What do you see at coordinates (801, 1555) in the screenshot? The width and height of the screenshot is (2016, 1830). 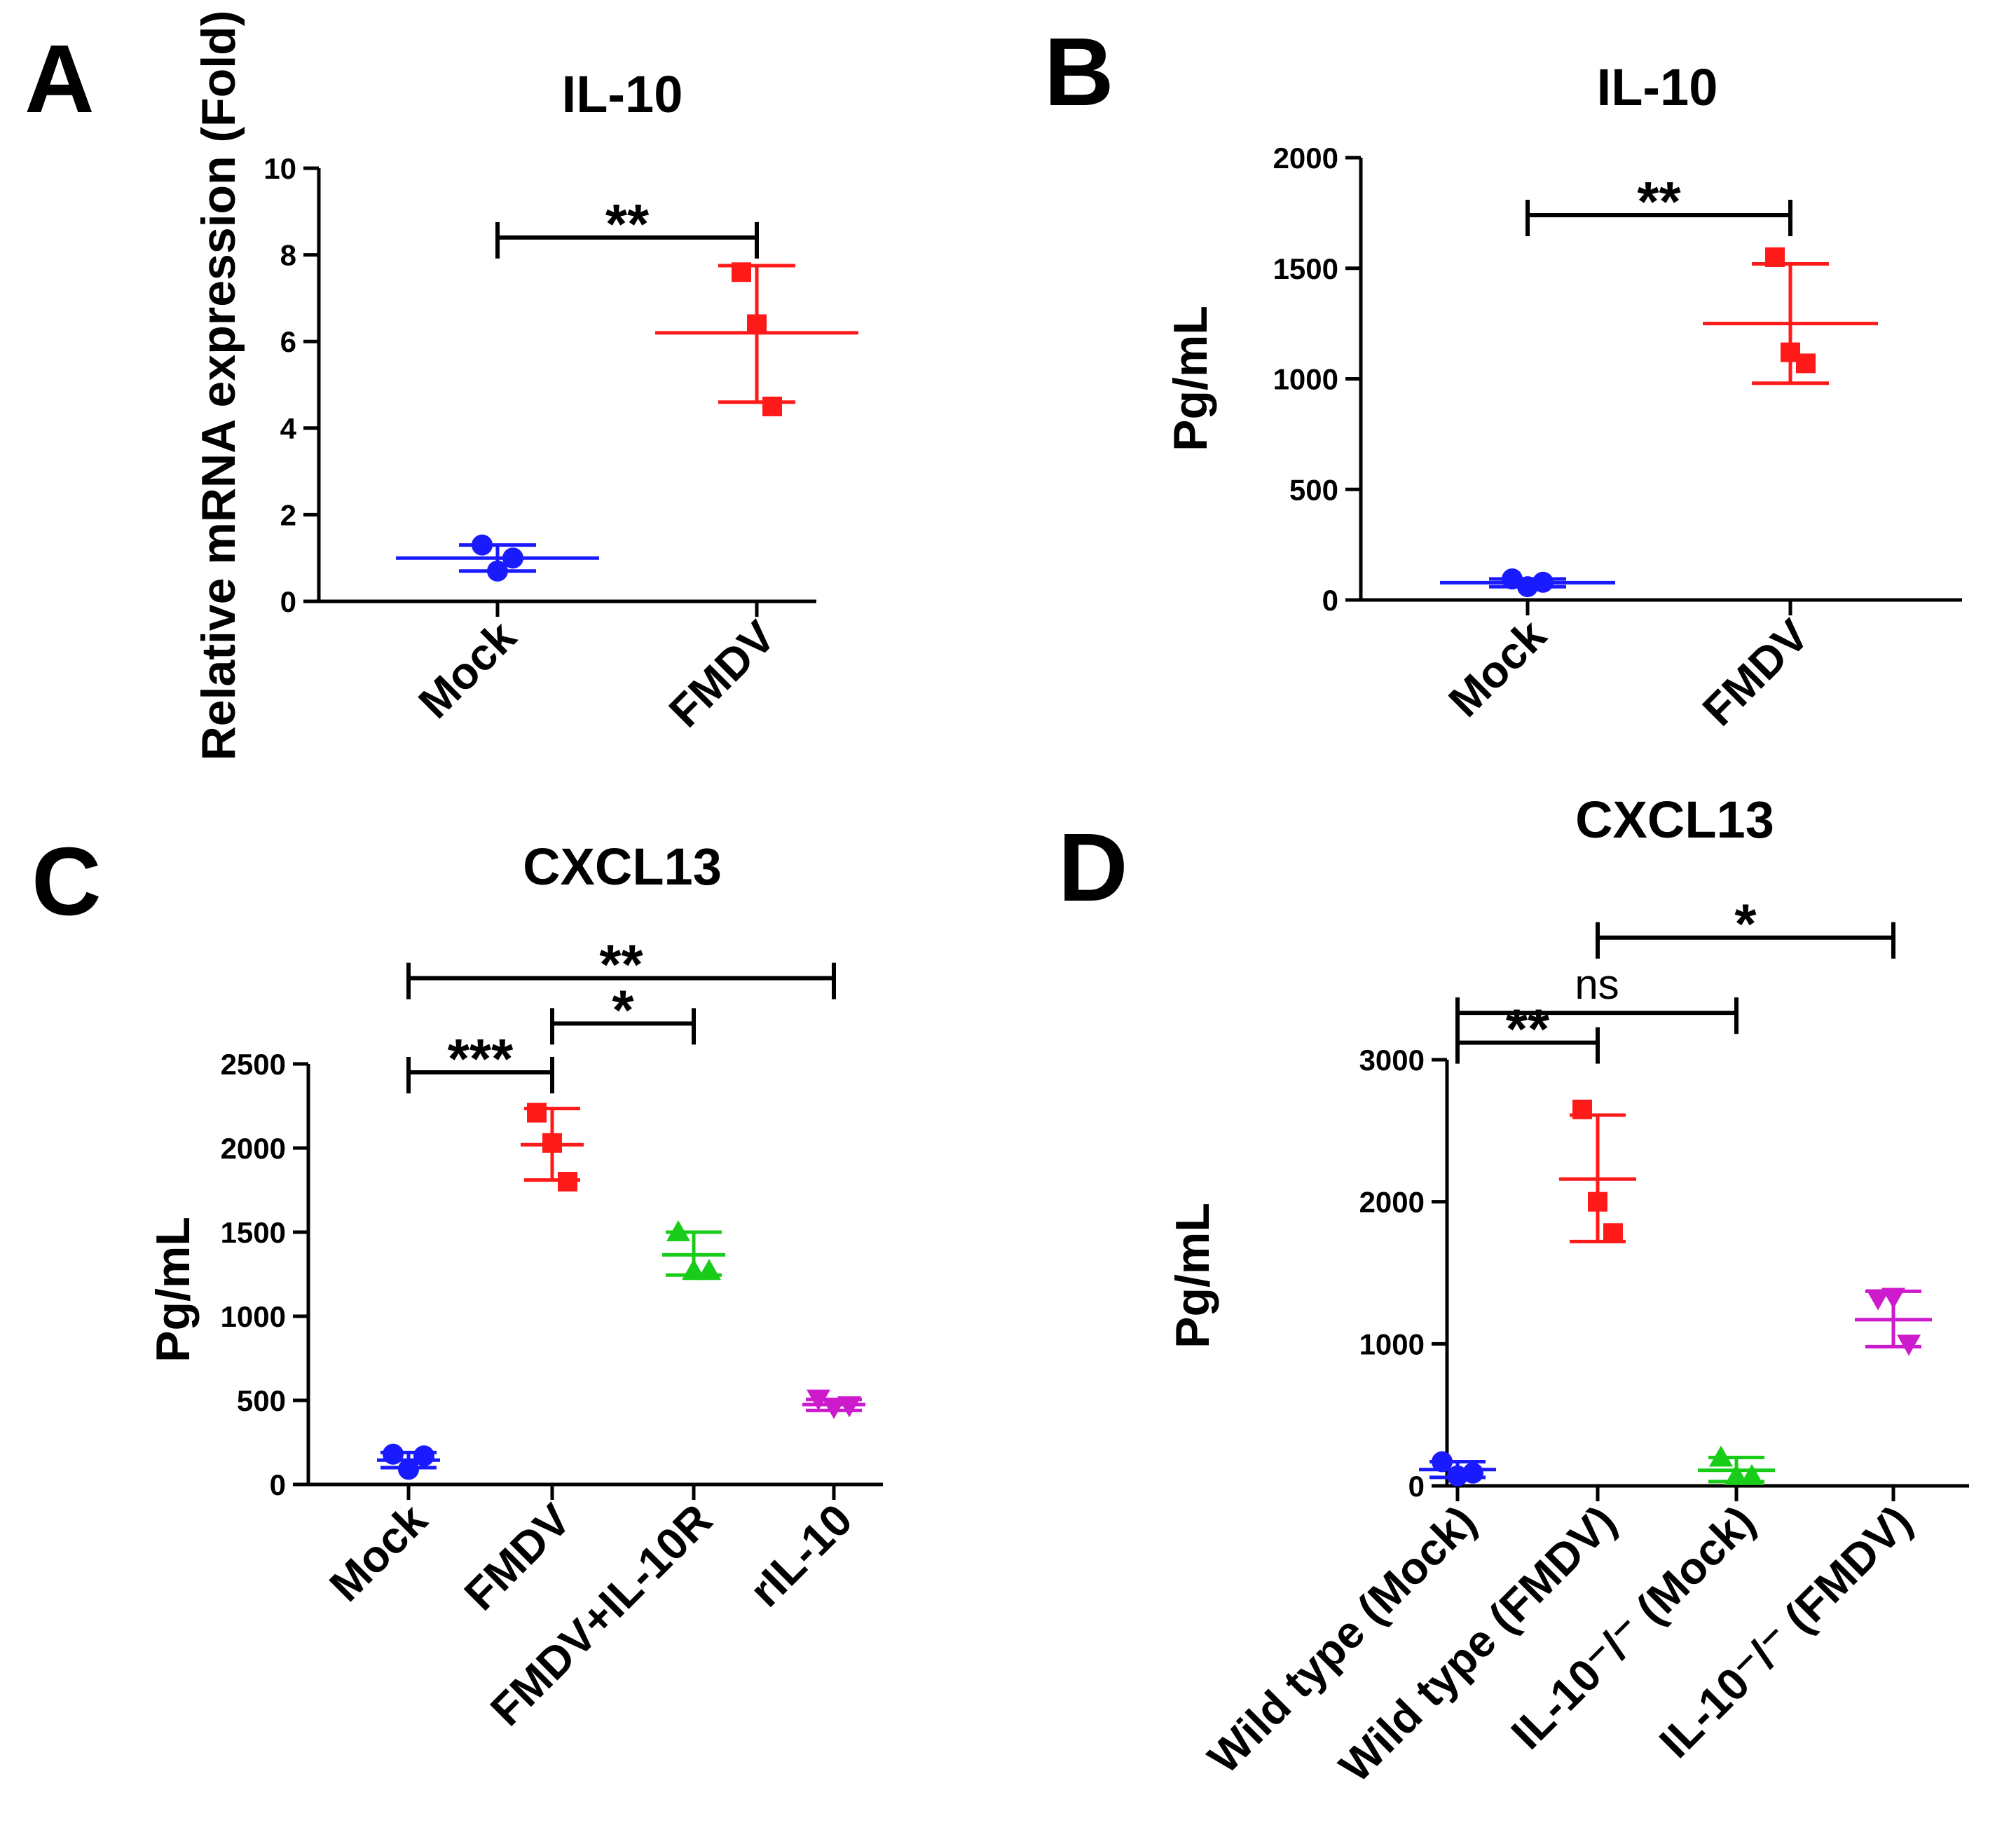 I see `x-category-label: rIL-10` at bounding box center [801, 1555].